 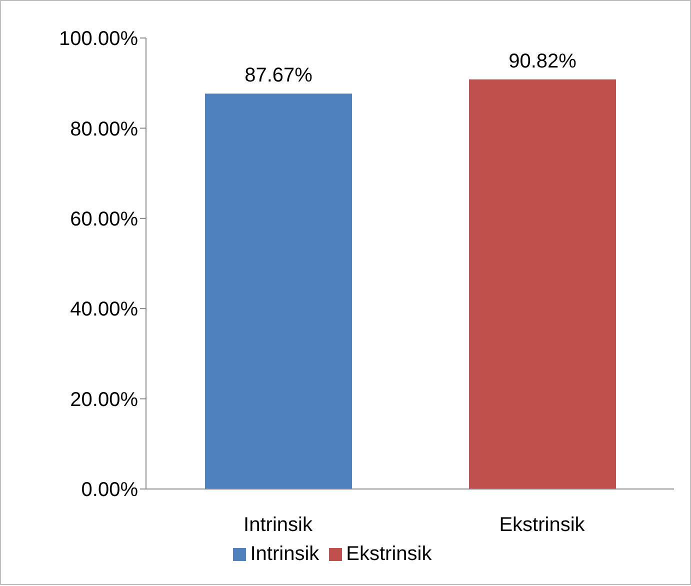 What do you see at coordinates (104, 399) in the screenshot?
I see `y-tick-label: 20.00%` at bounding box center [104, 399].